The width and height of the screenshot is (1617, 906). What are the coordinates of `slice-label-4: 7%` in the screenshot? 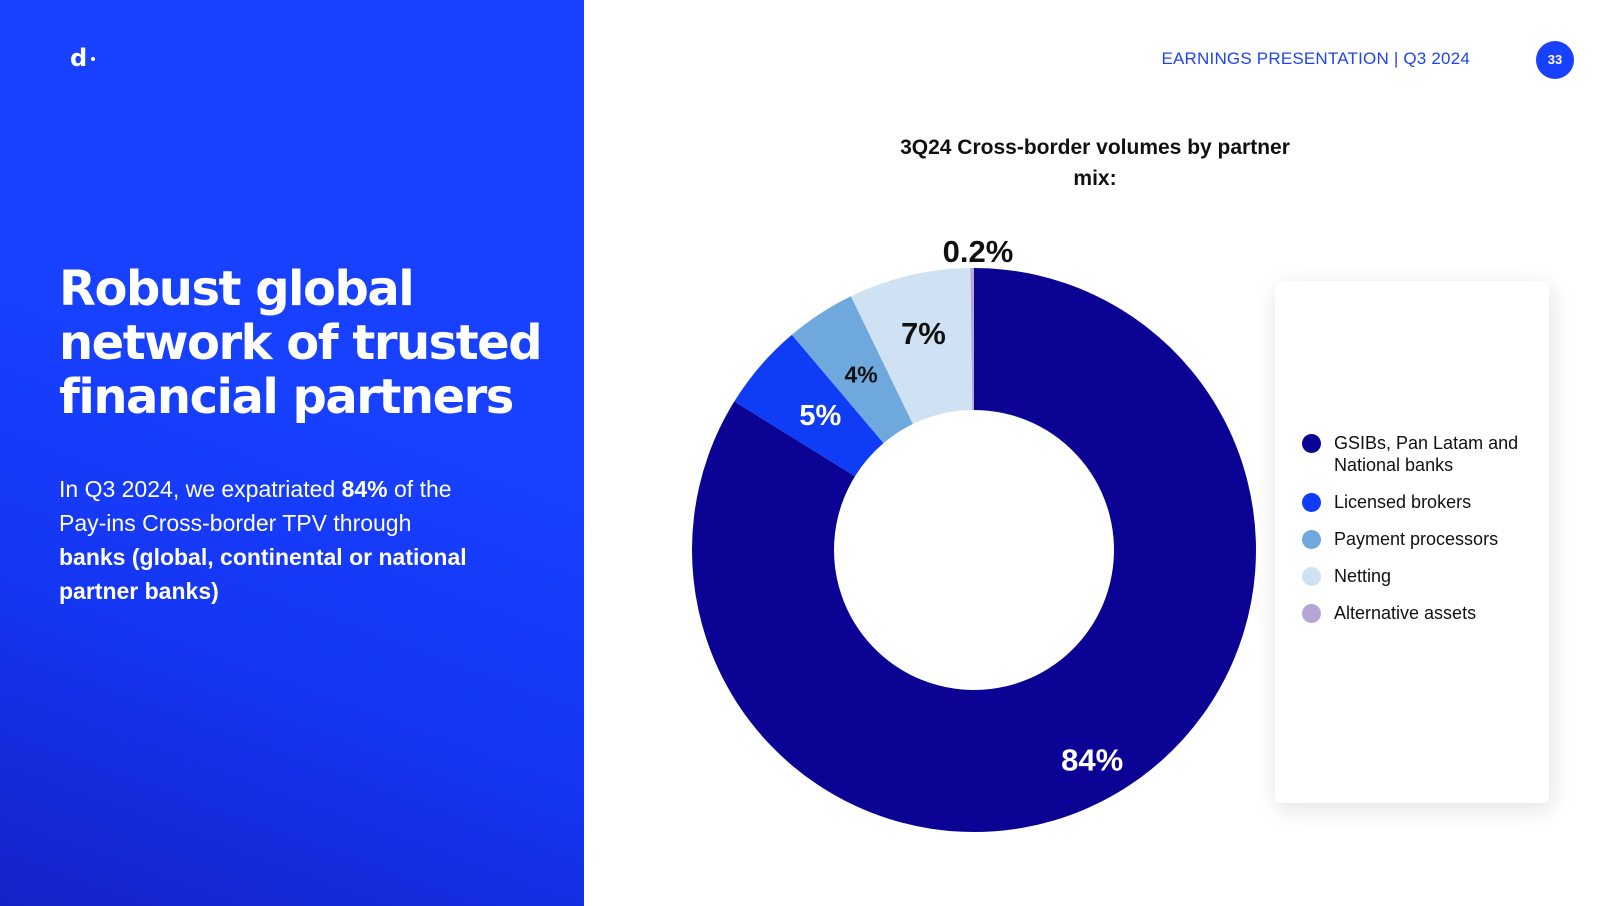 It's located at (923, 333).